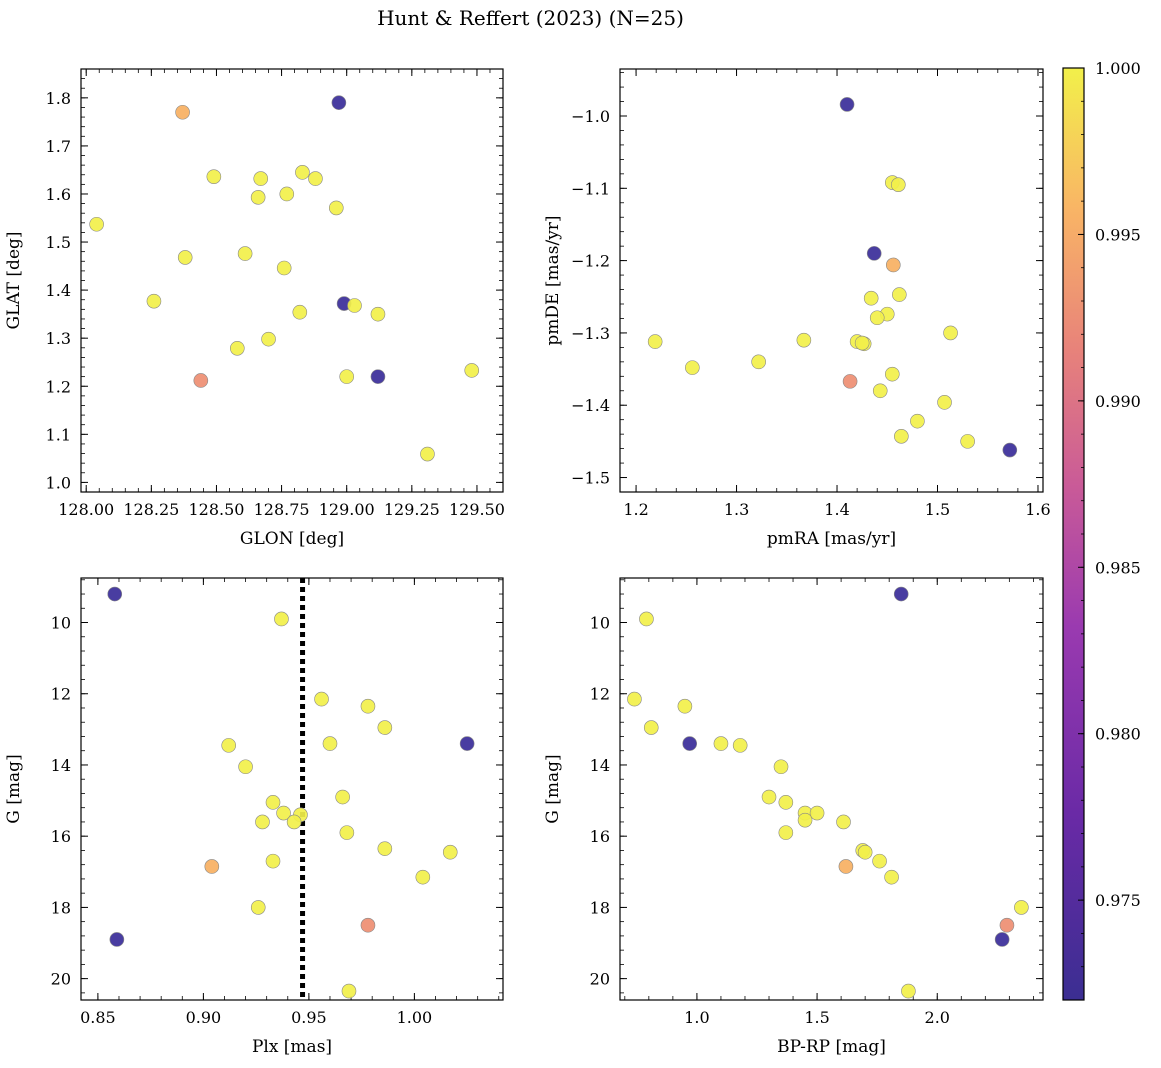 This screenshot has height=1068, width=1161. What do you see at coordinates (58, 290) in the screenshot?
I see `y-tick-label: 1.4` at bounding box center [58, 290].